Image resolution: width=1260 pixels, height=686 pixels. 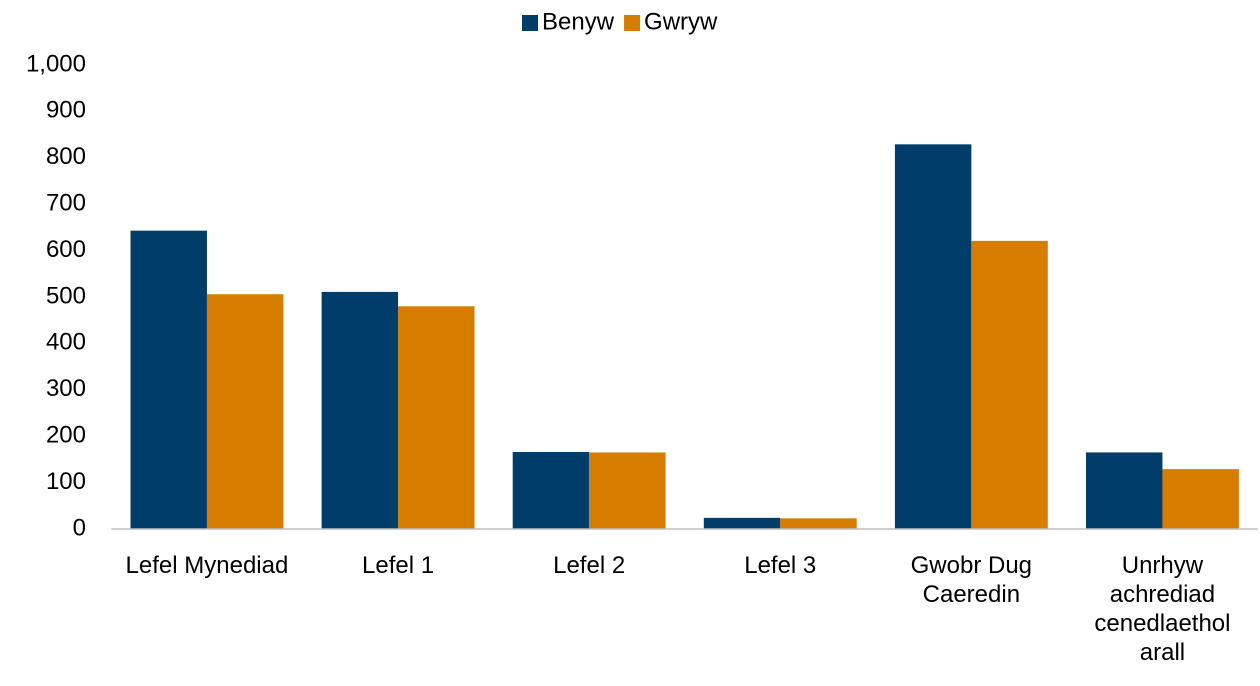 I want to click on y-tick-label: 600, so click(x=66, y=249).